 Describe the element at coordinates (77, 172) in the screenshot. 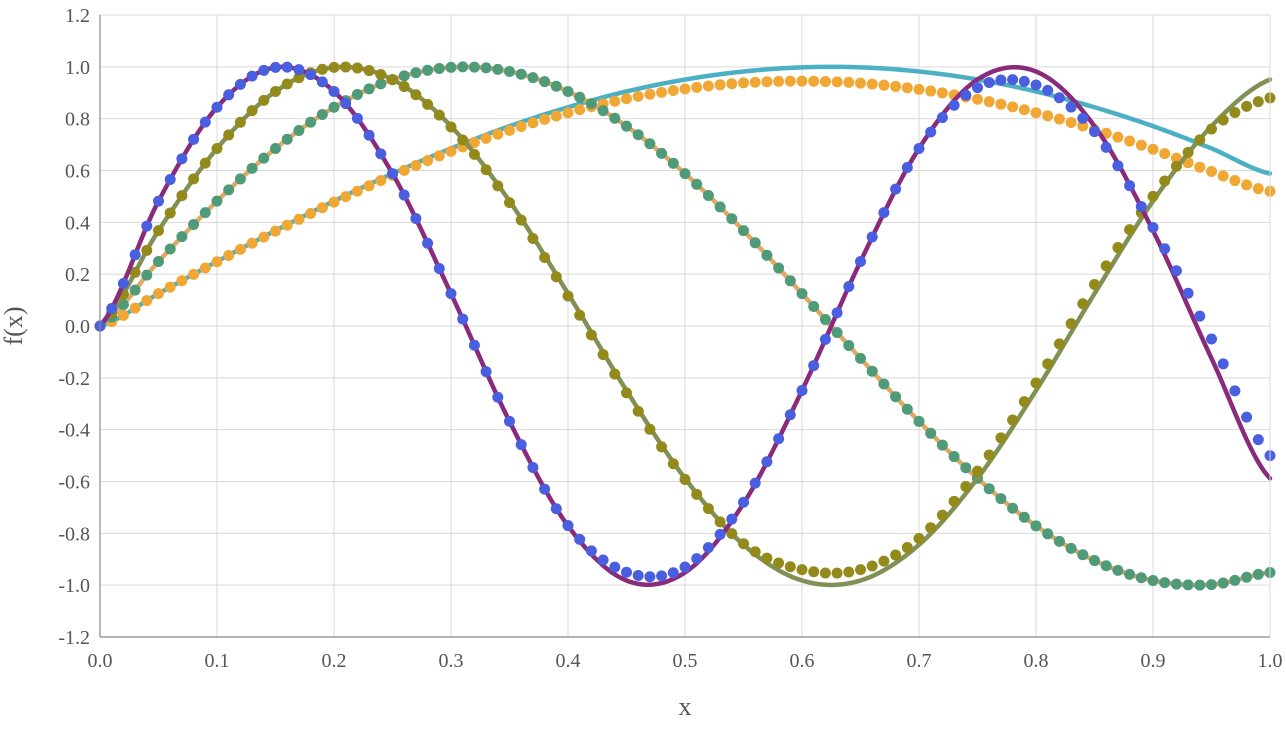

I see `y-tick-label: 0.6` at that location.